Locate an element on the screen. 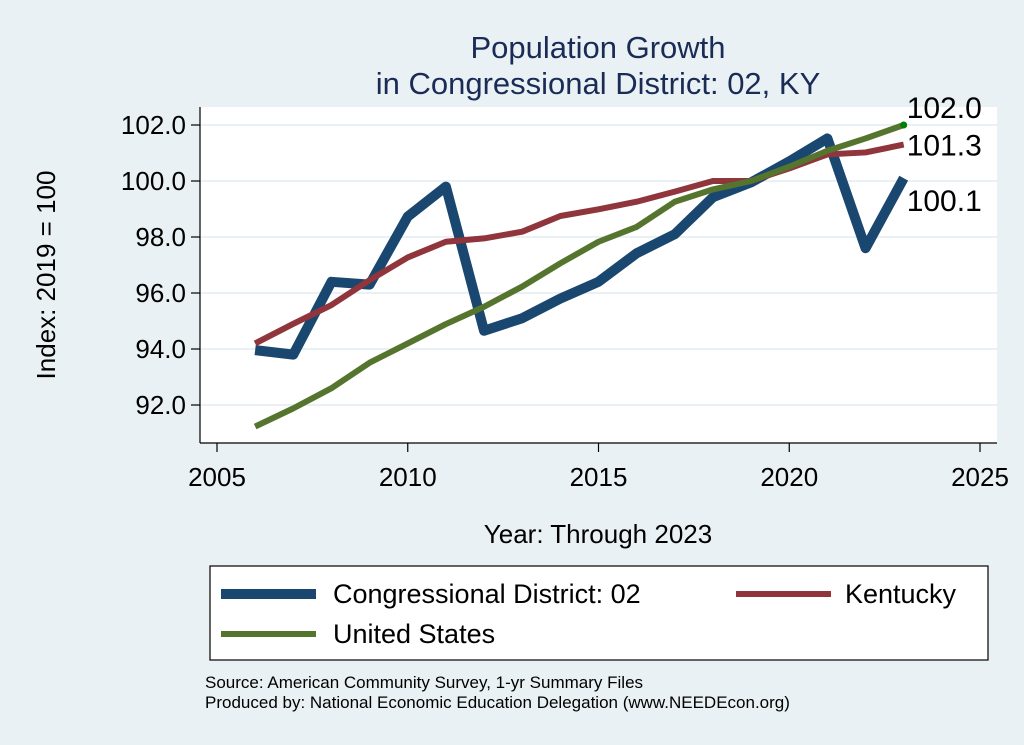 Image resolution: width=1024 pixels, height=745 pixels. x-tick-label: 2010 is located at coordinates (408, 477).